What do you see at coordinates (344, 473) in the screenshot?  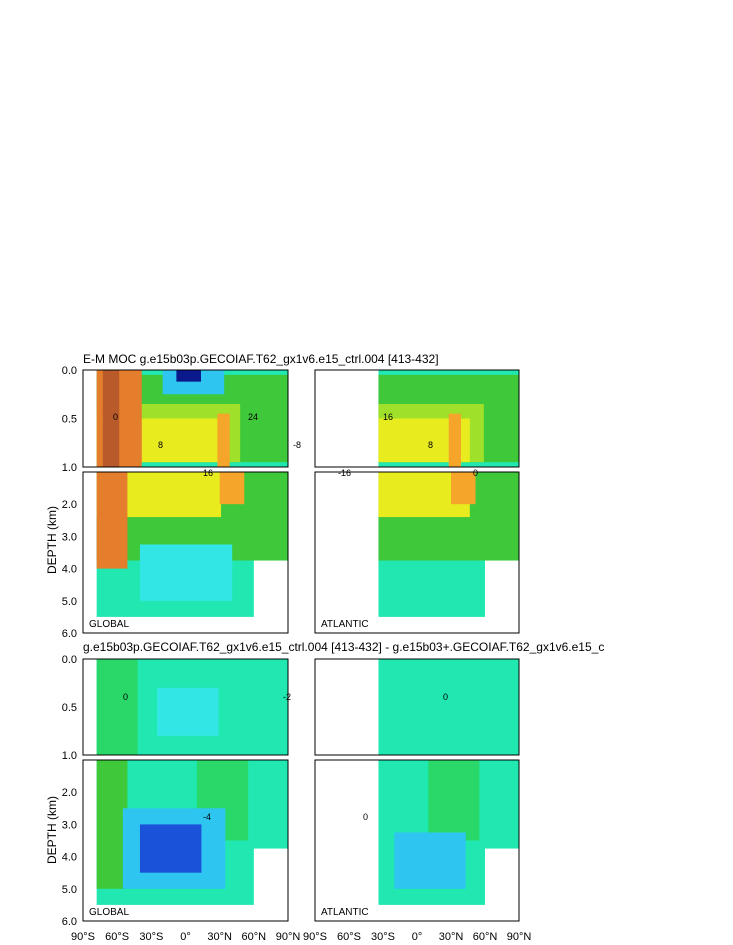 I see `contour-value-label: -16` at bounding box center [344, 473].